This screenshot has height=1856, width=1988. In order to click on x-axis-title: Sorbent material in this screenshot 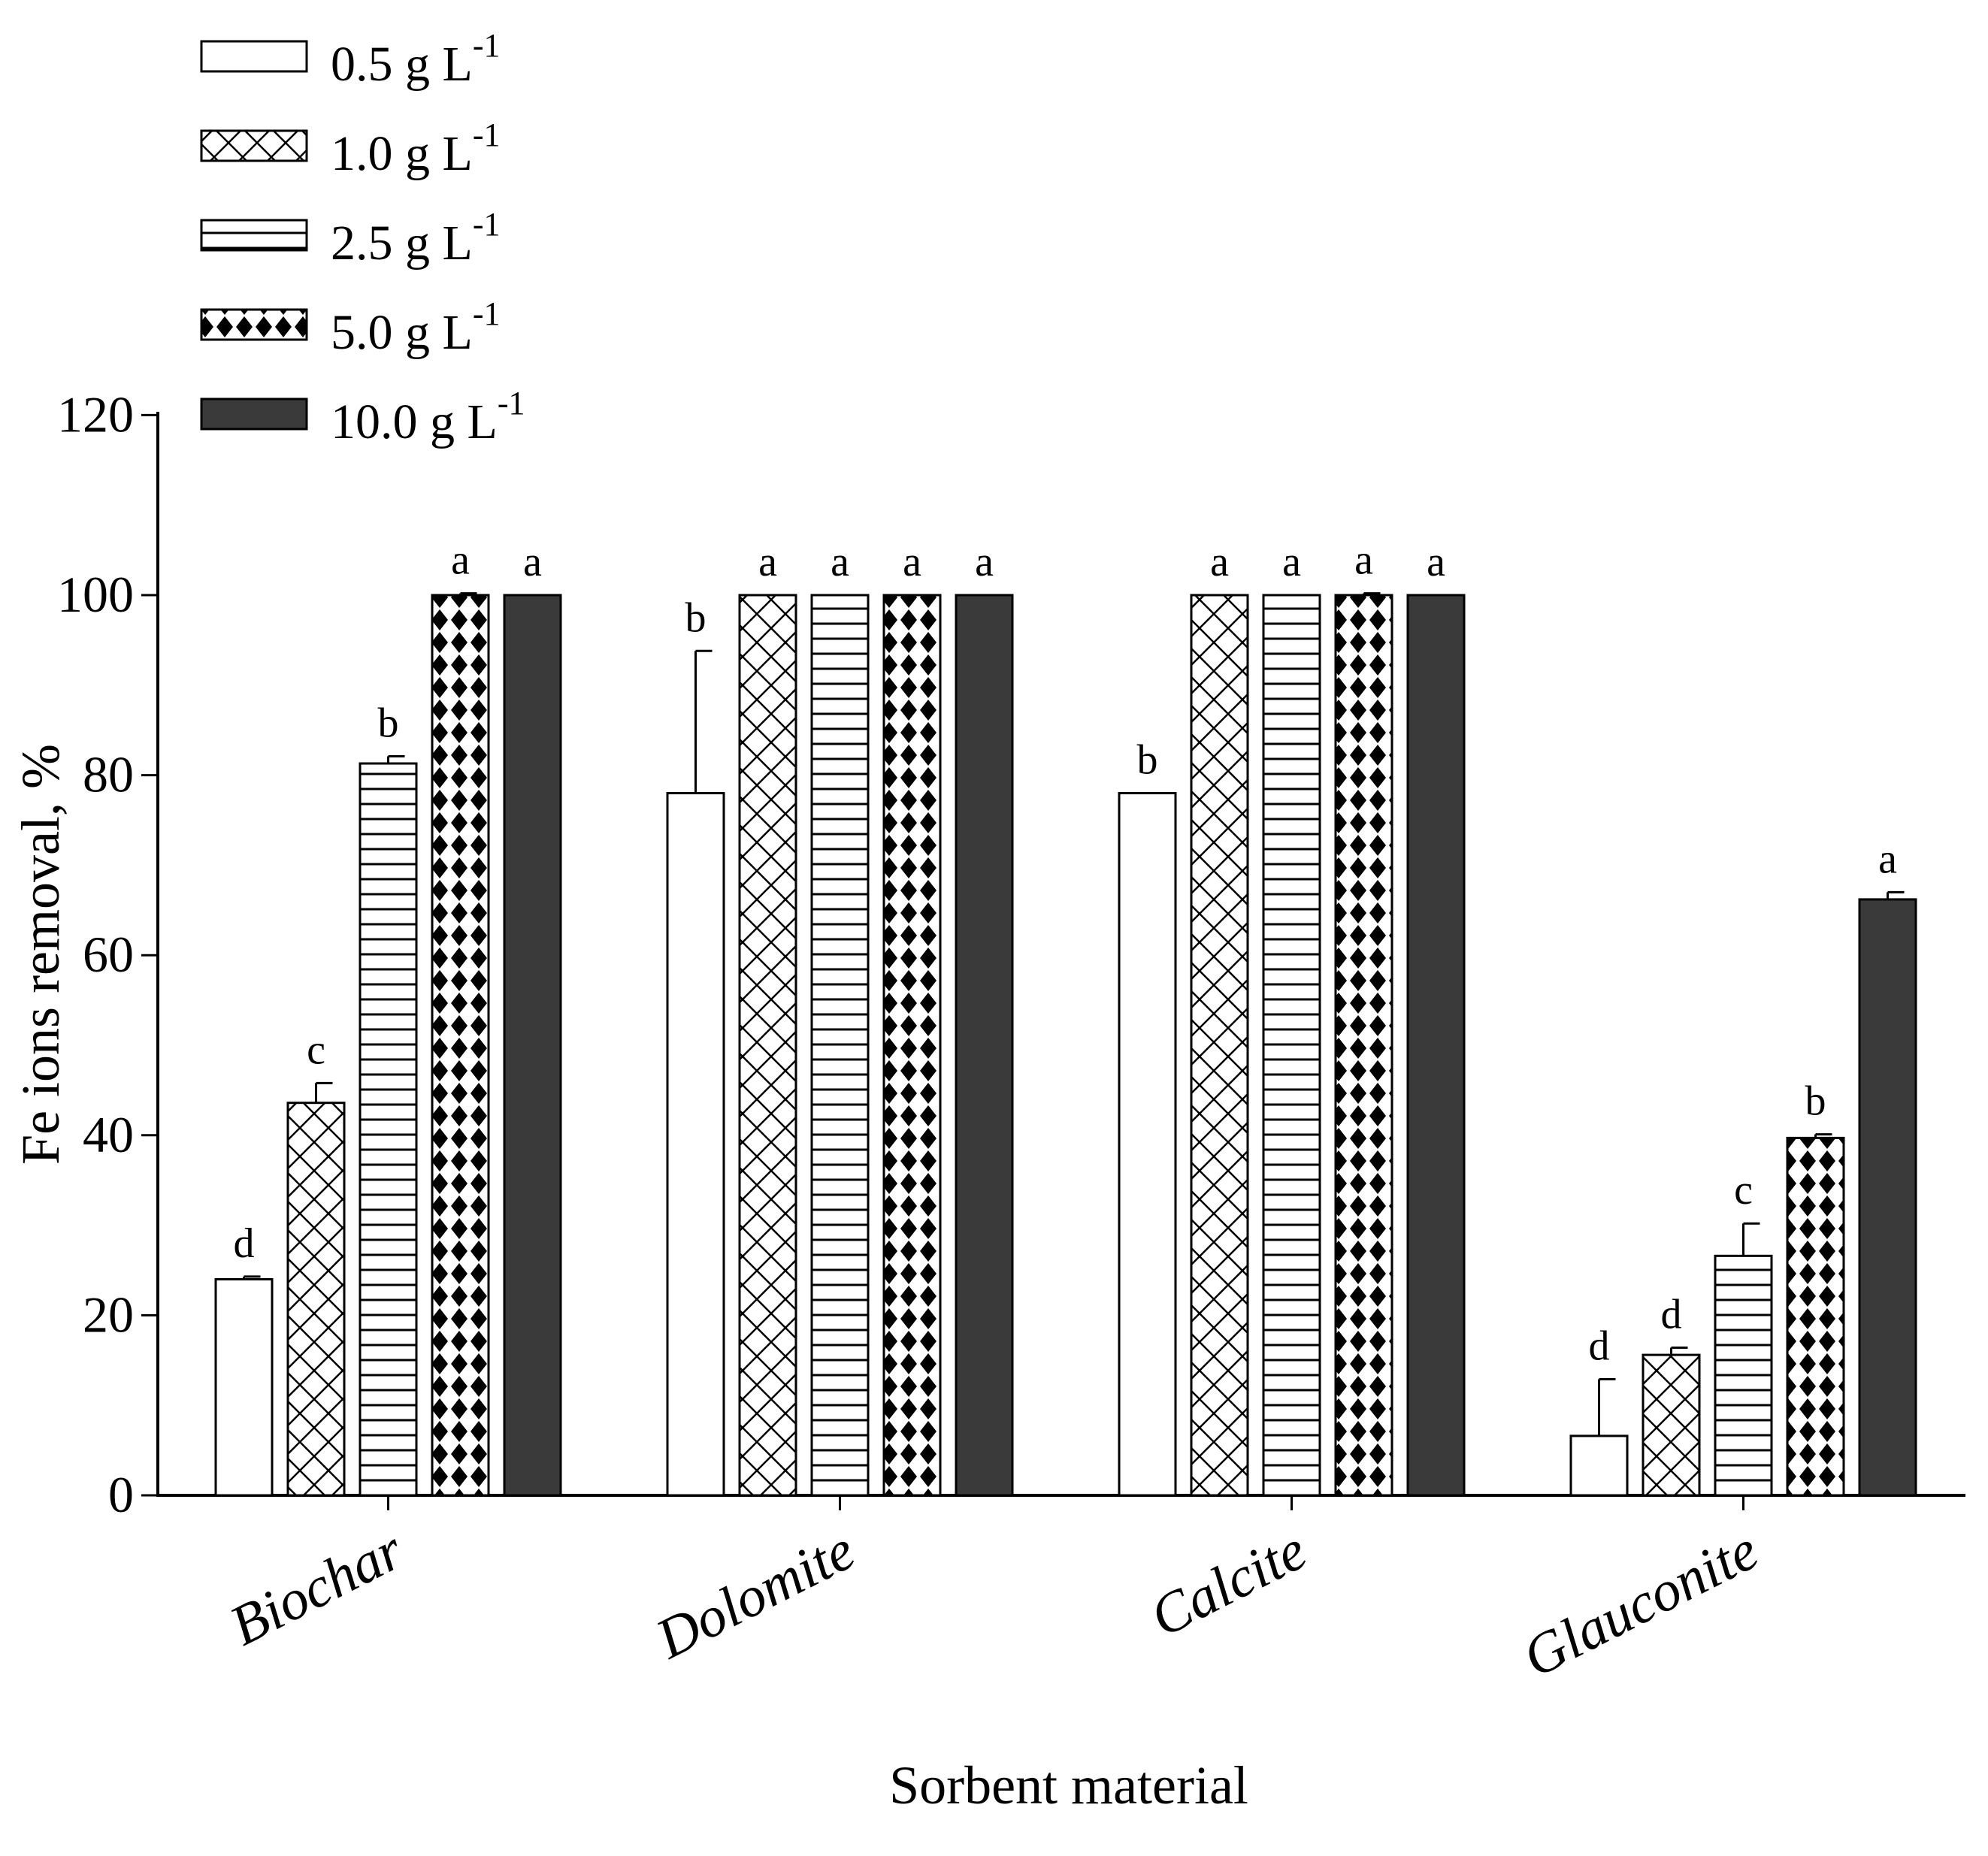, I will do `click(1068, 1785)`.